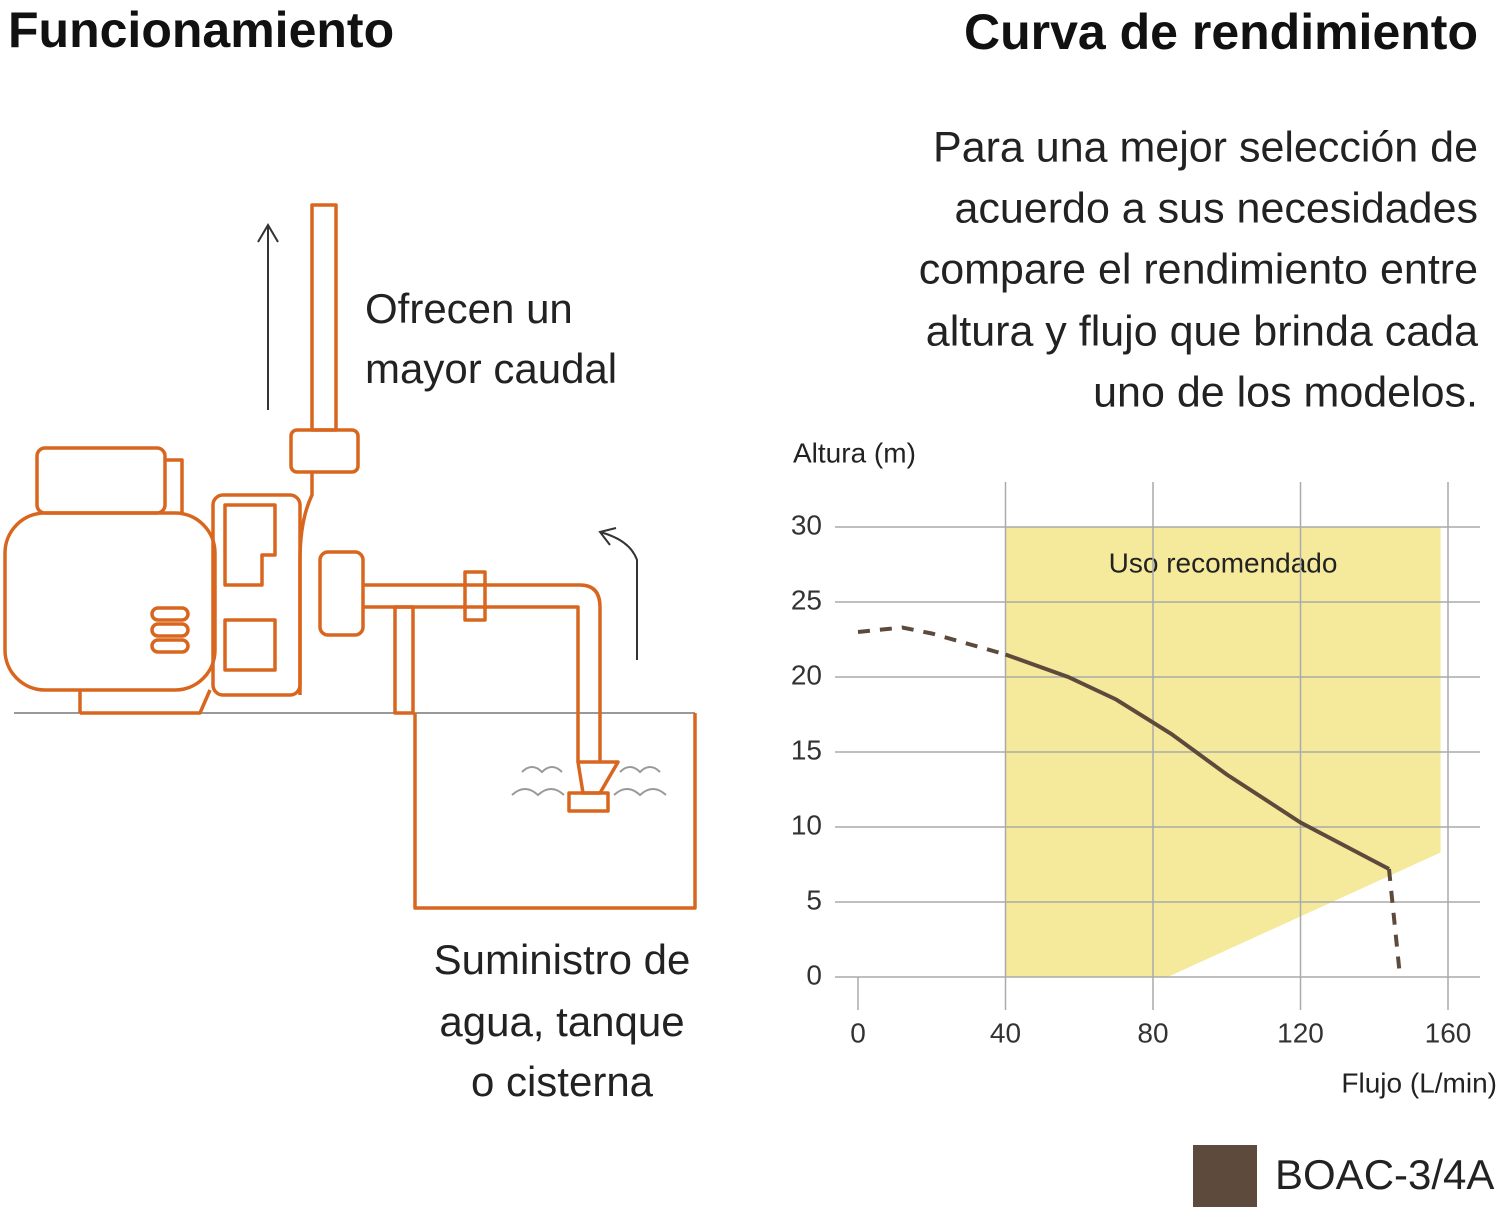 This screenshot has height=1211, width=1500. What do you see at coordinates (854, 452) in the screenshot?
I see `y-axis-label: Altura (m)` at bounding box center [854, 452].